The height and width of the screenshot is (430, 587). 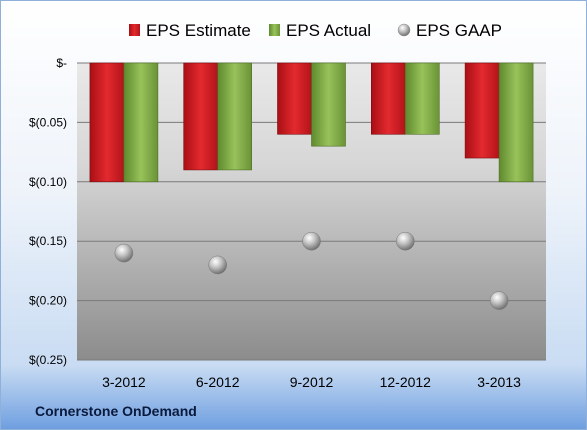 I want to click on y-tick-label: $(0.20), so click(x=48, y=301).